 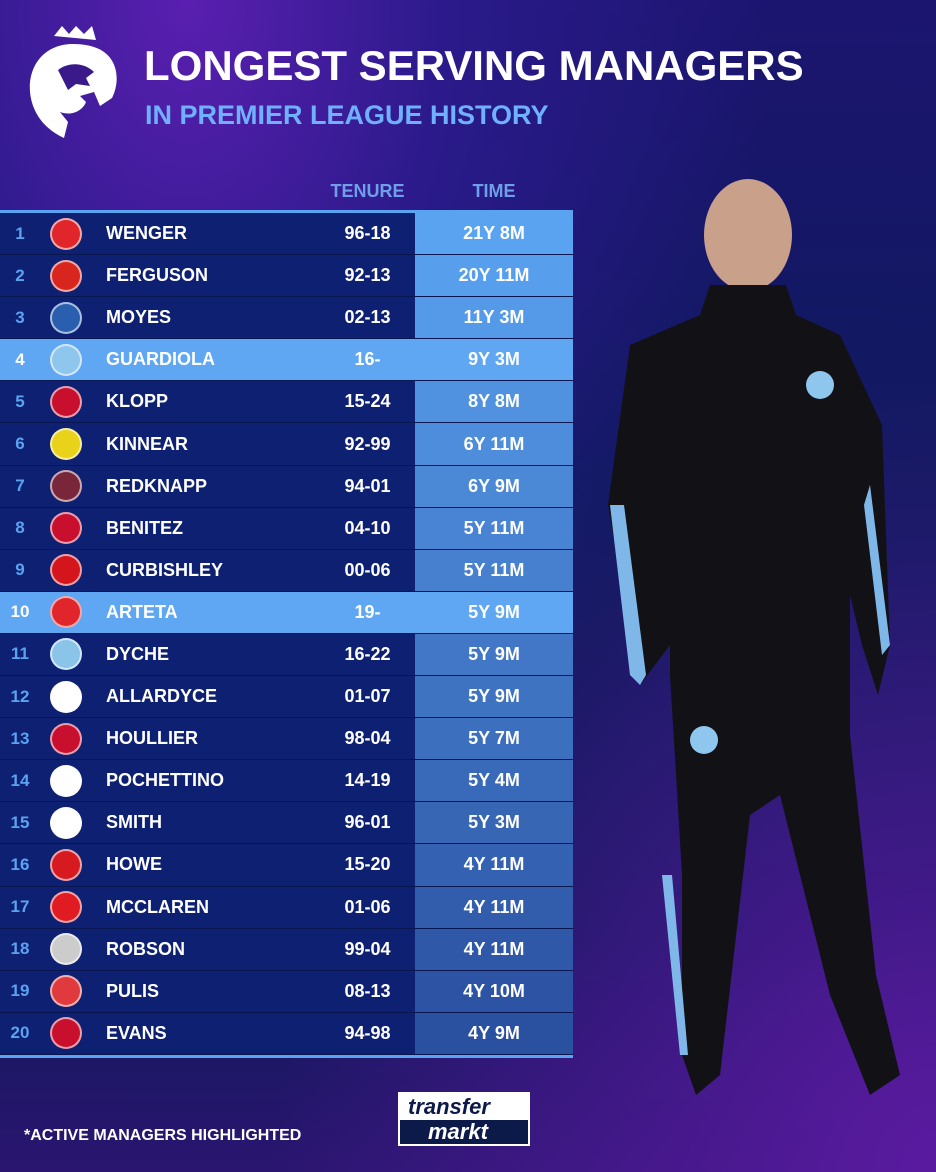 What do you see at coordinates (20, 317) in the screenshot?
I see `rank: 3` at bounding box center [20, 317].